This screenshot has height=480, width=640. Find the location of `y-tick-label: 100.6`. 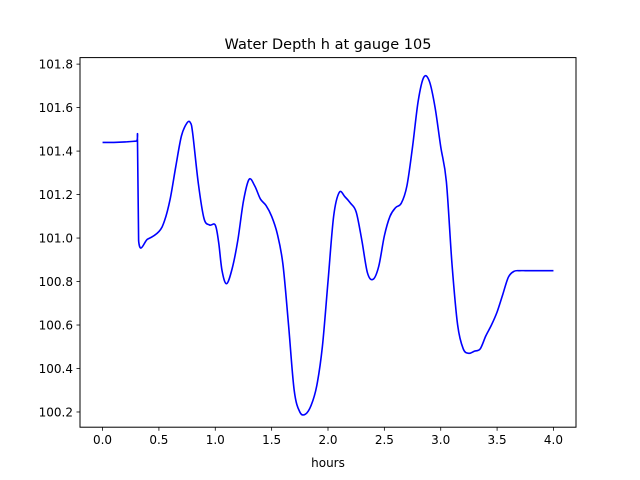

y-tick-label: 100.6 is located at coordinates (56, 325).